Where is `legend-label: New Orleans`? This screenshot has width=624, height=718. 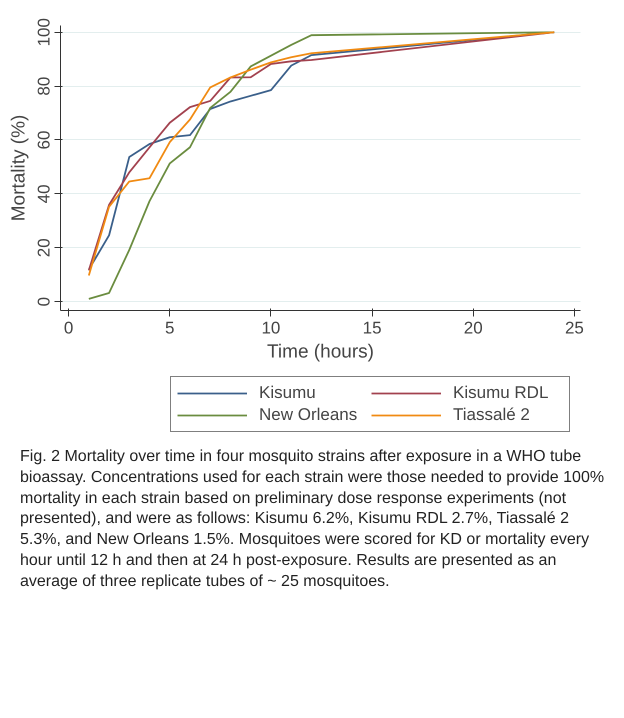
legend-label: New Orleans is located at coordinates (308, 415).